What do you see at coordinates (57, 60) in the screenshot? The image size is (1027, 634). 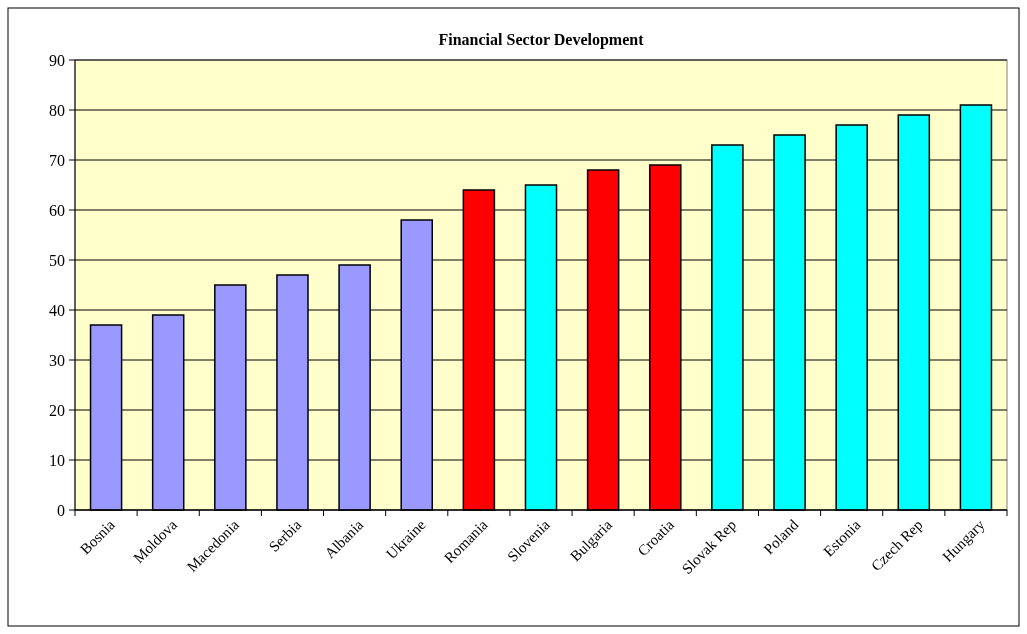 I see `y-tick-label: 90` at bounding box center [57, 60].